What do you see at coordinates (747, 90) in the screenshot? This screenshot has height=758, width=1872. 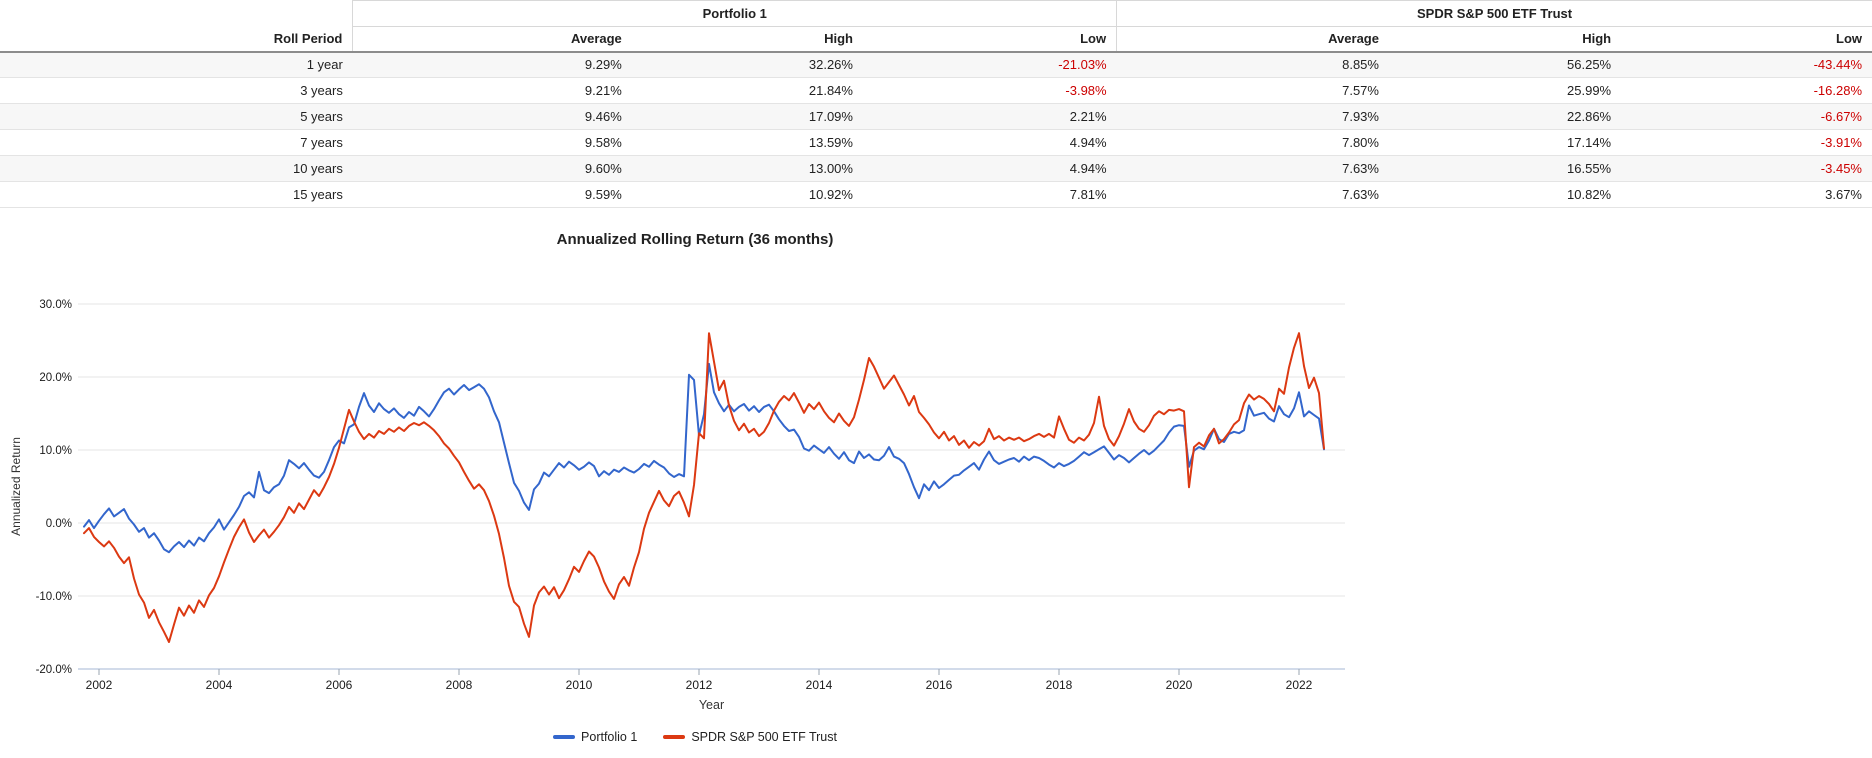 I see `value-cell: 21.84%` at bounding box center [747, 90].